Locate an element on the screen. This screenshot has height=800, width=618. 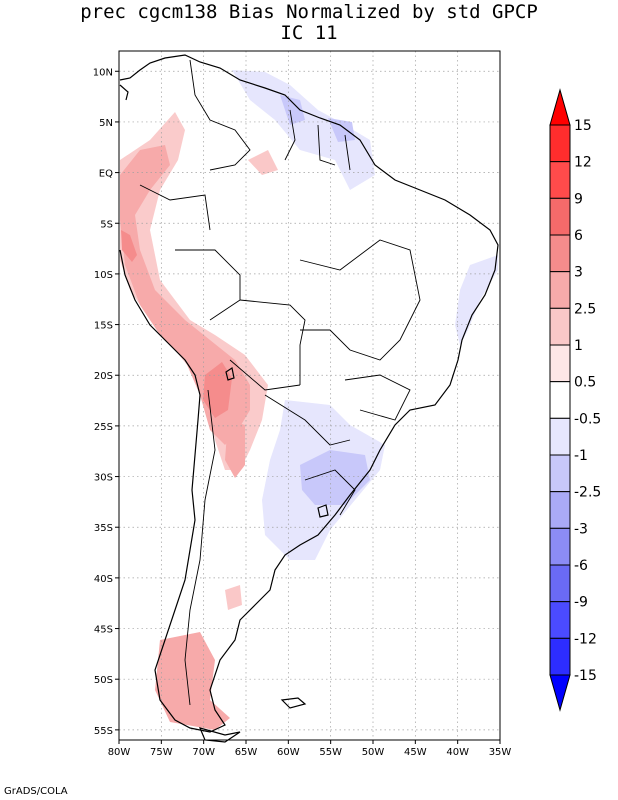
colorbar-top-arrow is located at coordinates (560, 107).